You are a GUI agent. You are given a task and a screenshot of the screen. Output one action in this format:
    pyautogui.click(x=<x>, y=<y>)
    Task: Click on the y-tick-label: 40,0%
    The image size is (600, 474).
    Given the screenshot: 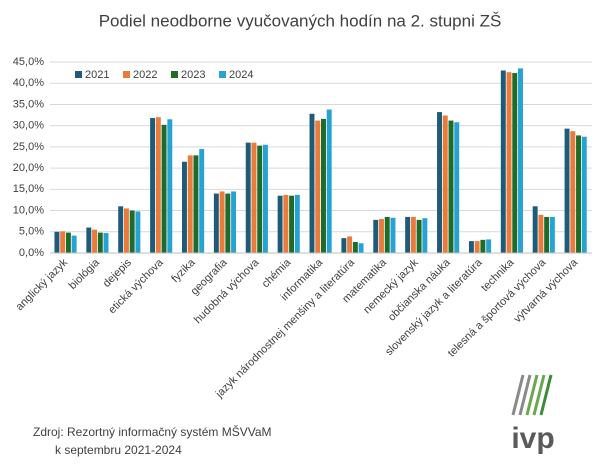 What is the action you would take?
    pyautogui.click(x=28, y=83)
    